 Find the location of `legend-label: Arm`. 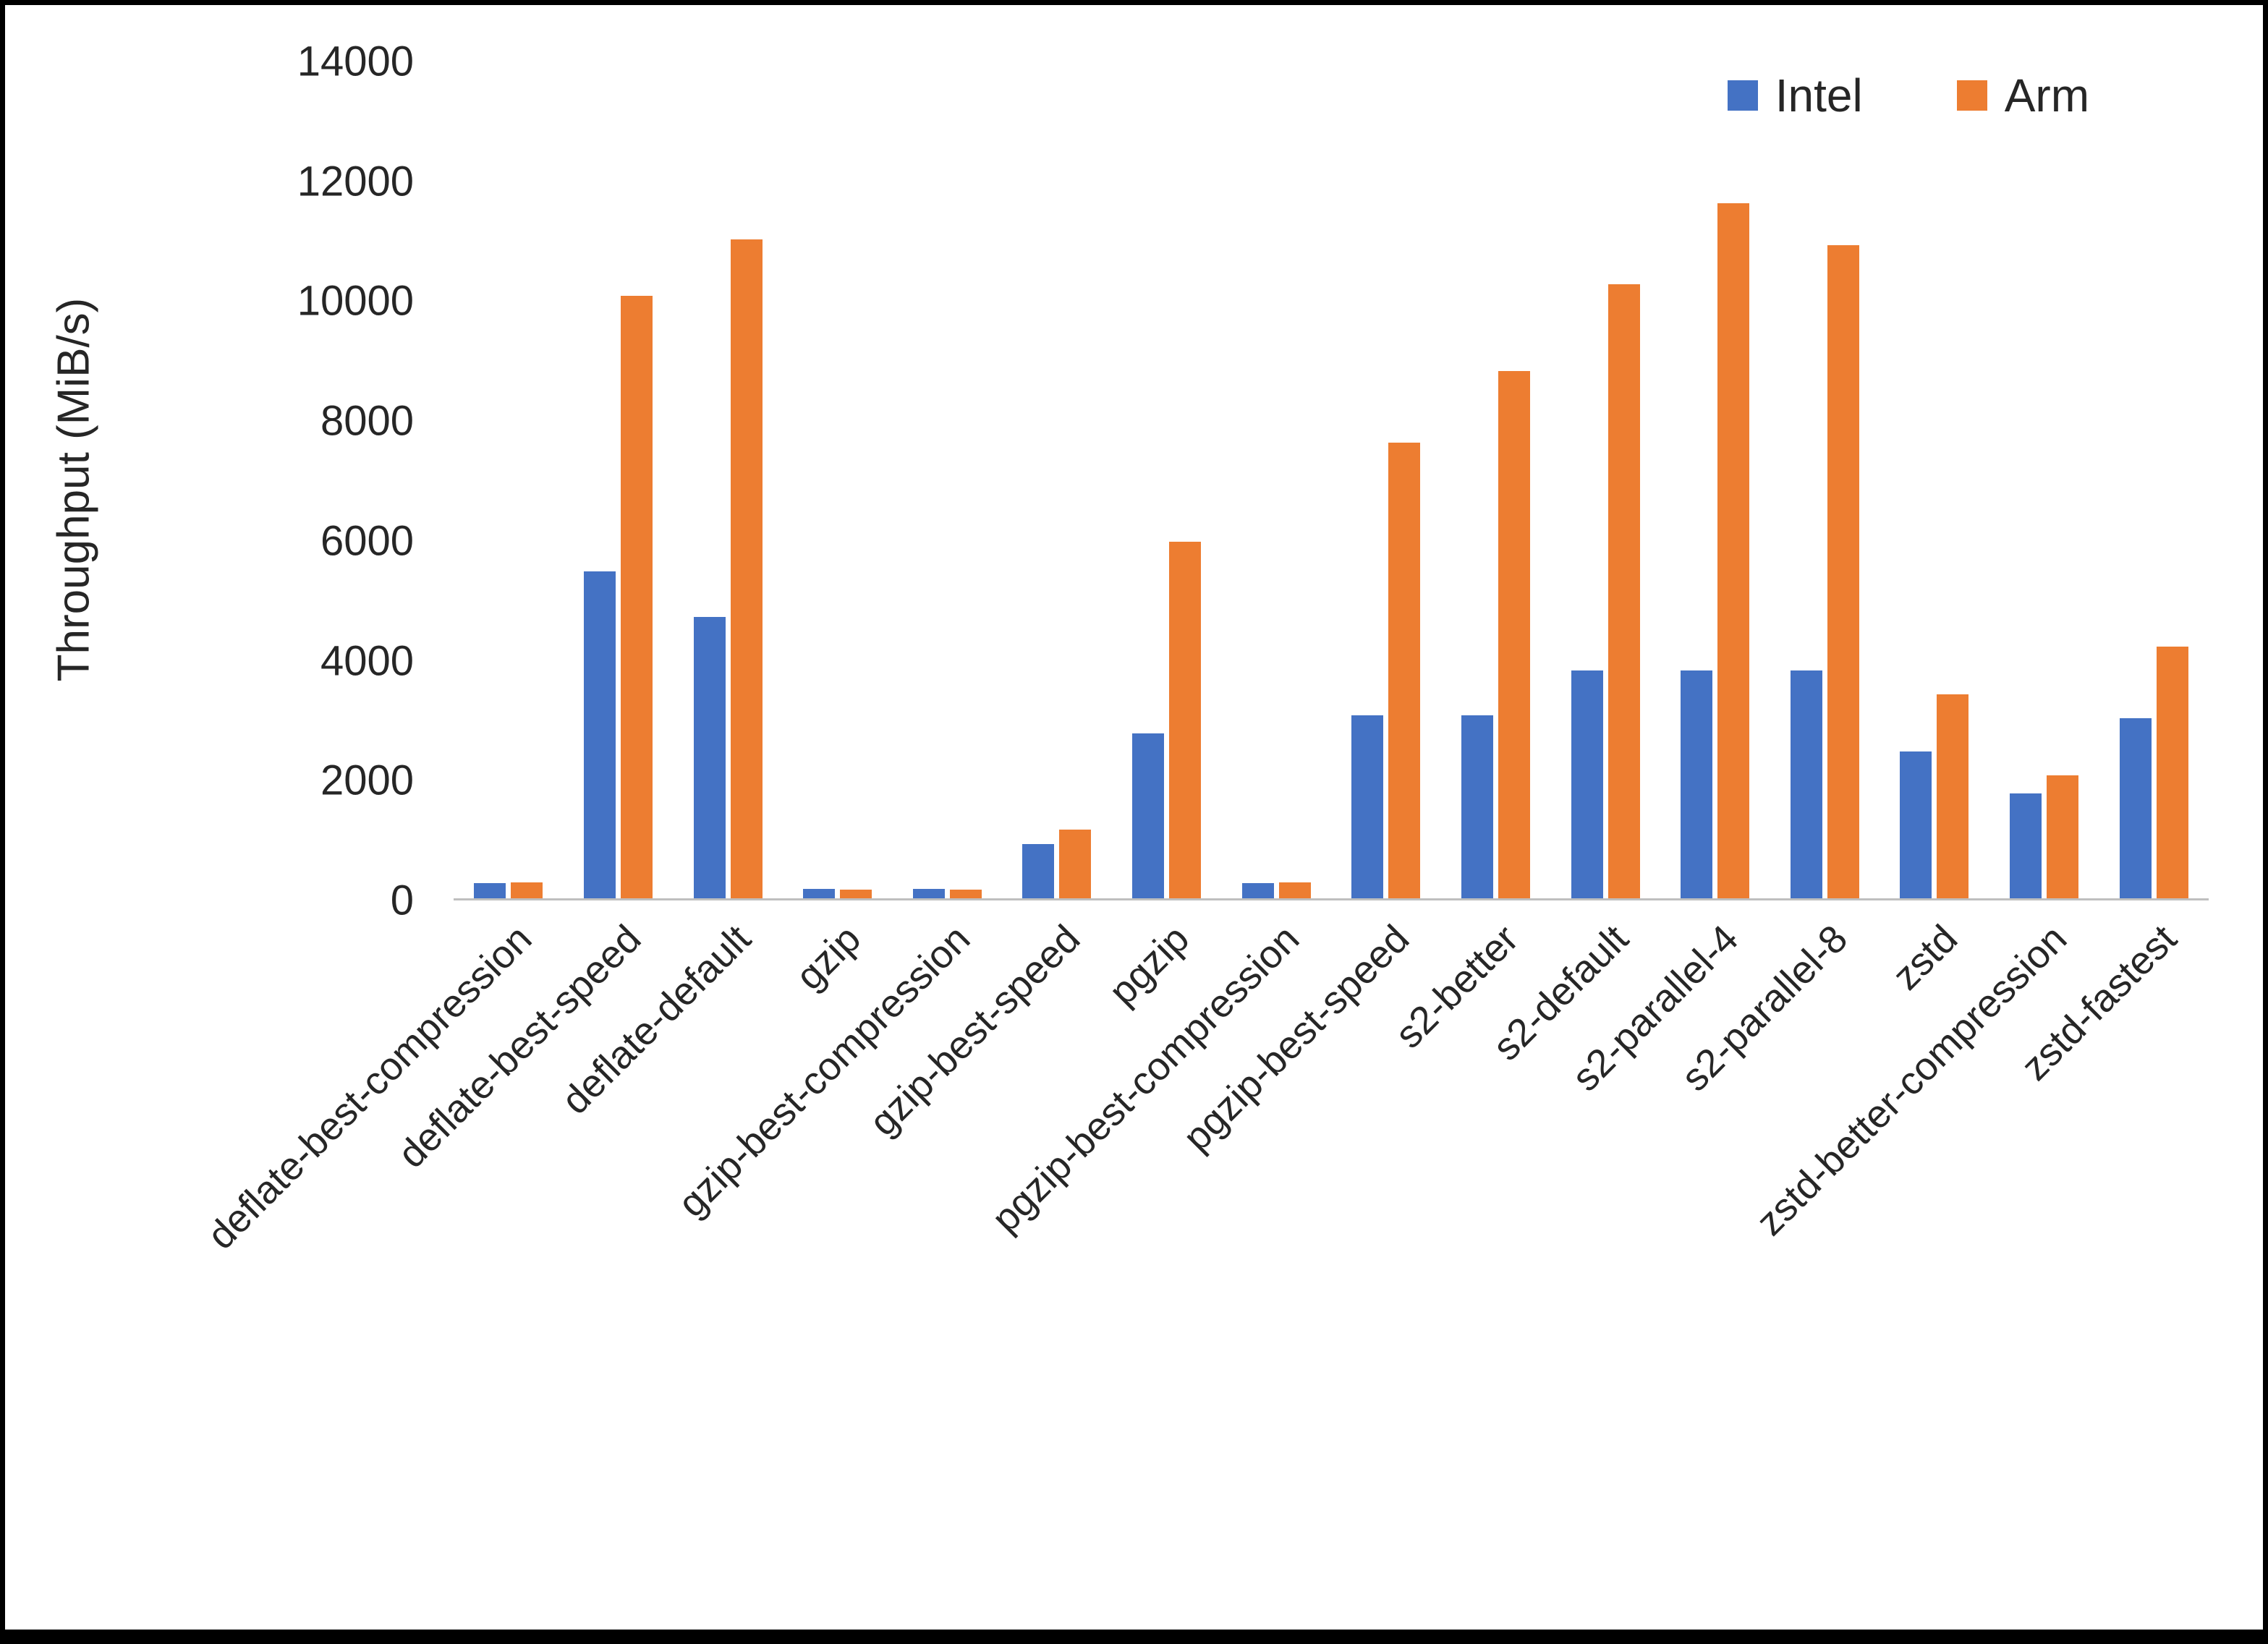

legend-label: Arm is located at coordinates (2047, 95).